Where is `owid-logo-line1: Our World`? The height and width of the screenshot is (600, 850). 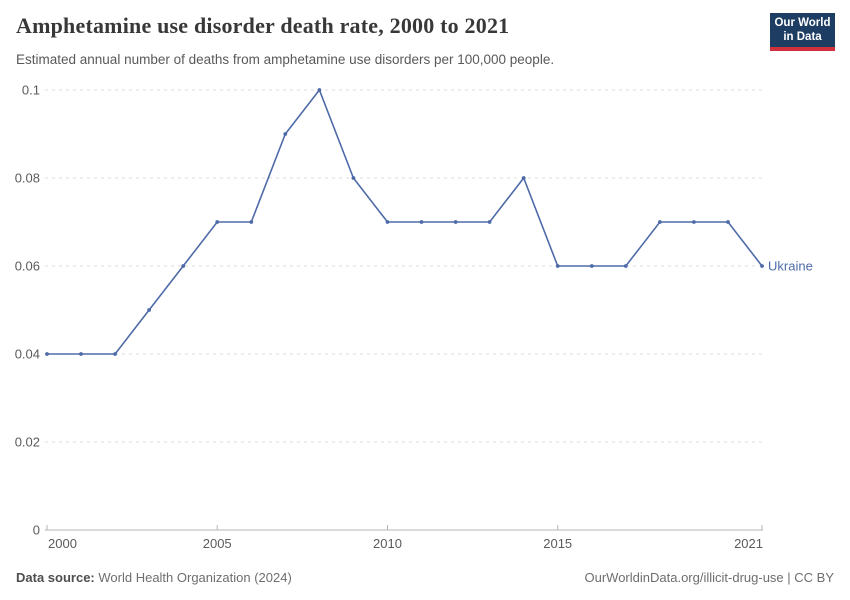
owid-logo-line1: Our World is located at coordinates (802, 23).